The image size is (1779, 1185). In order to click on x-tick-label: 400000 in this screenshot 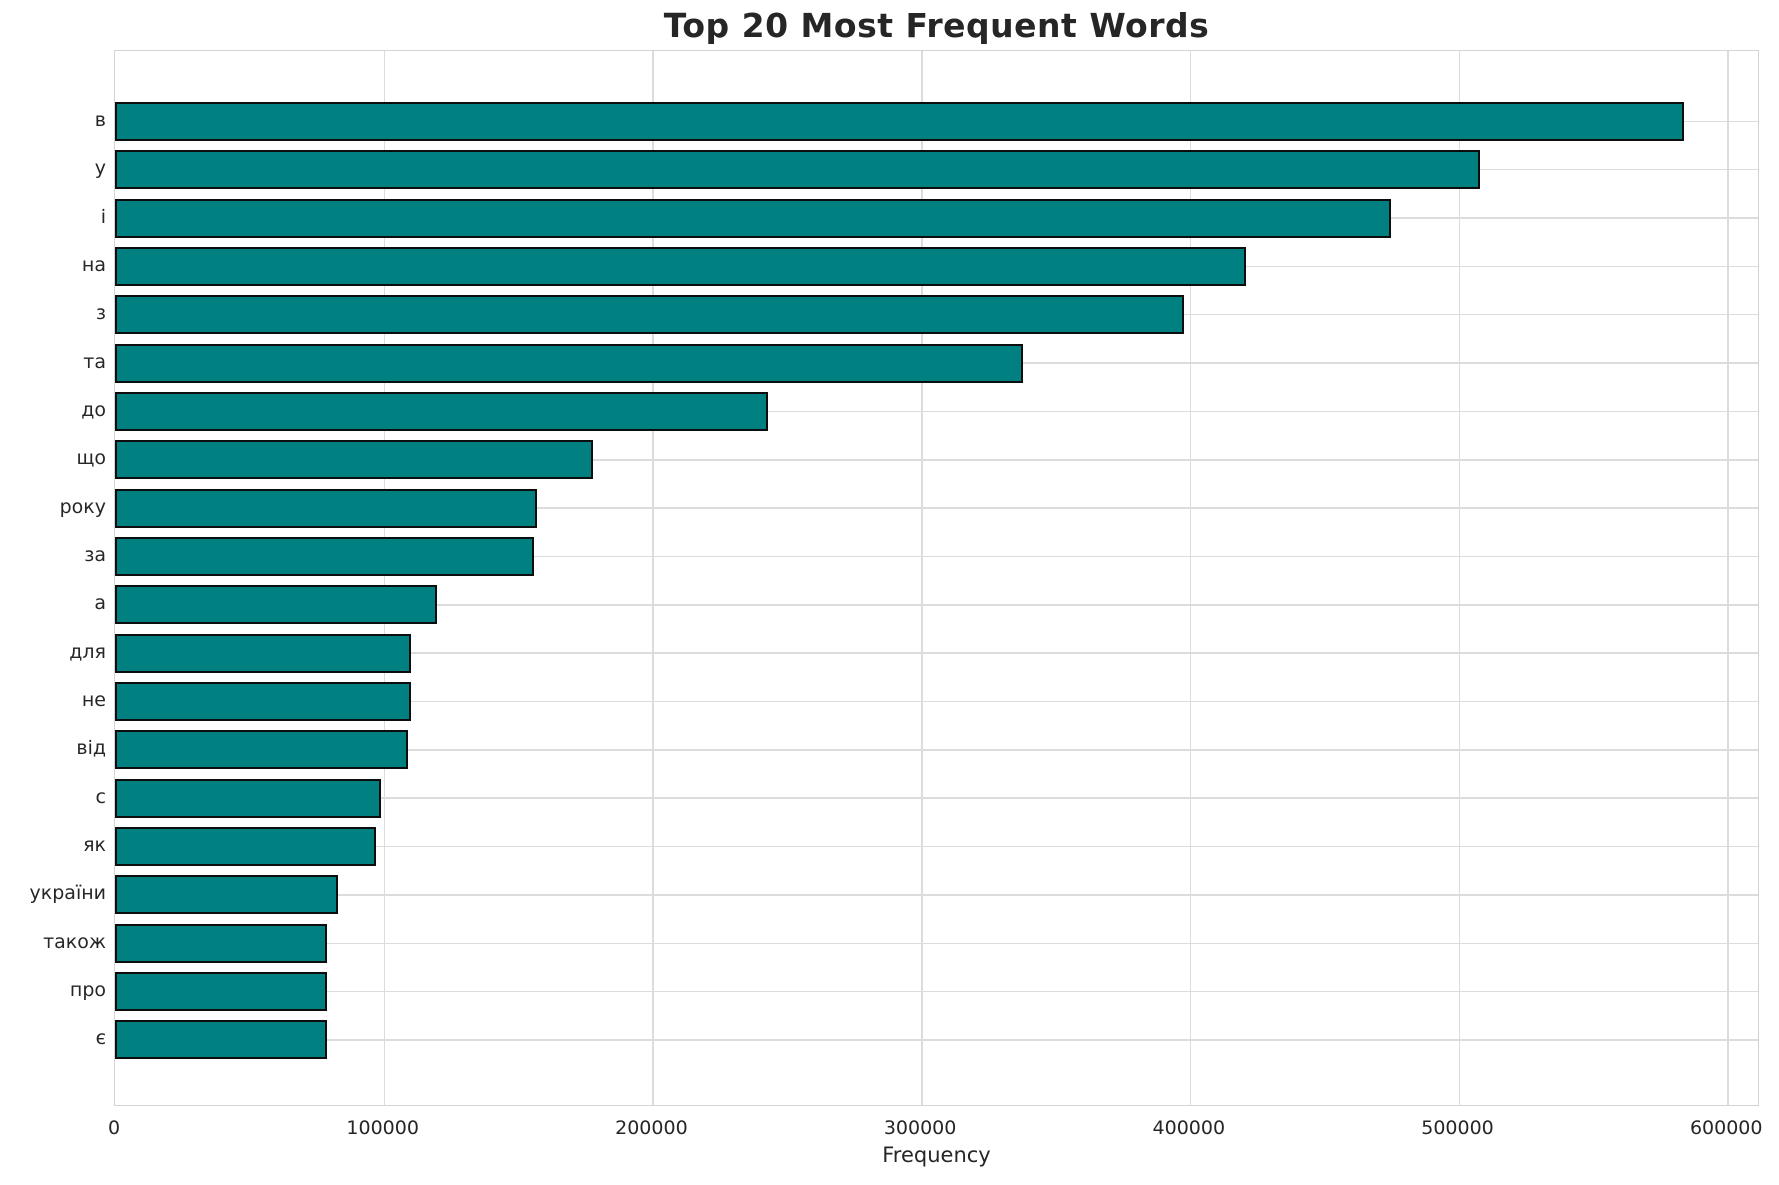, I will do `click(1189, 1128)`.